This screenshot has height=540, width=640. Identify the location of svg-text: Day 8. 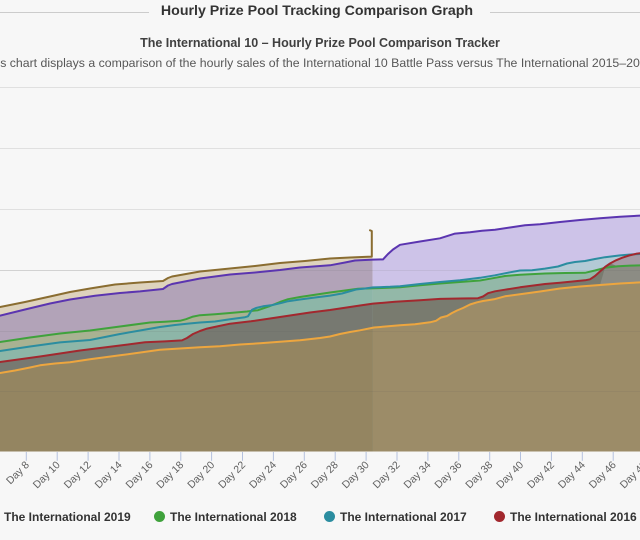
(18, 473).